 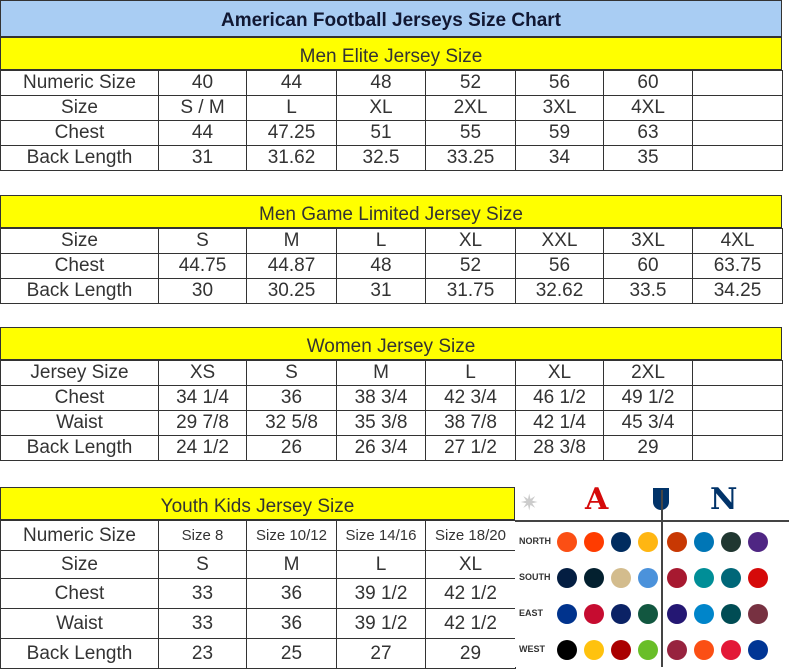 What do you see at coordinates (202, 423) in the screenshot?
I see `table-cell: 29 7/8` at bounding box center [202, 423].